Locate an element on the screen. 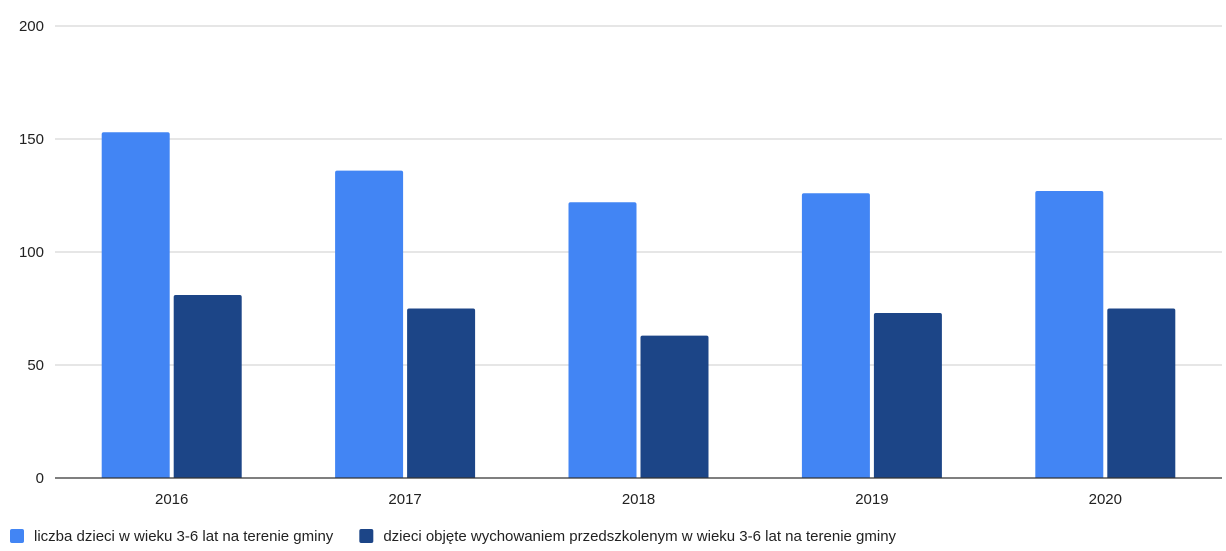  bar-series-2-2017 is located at coordinates (441, 393).